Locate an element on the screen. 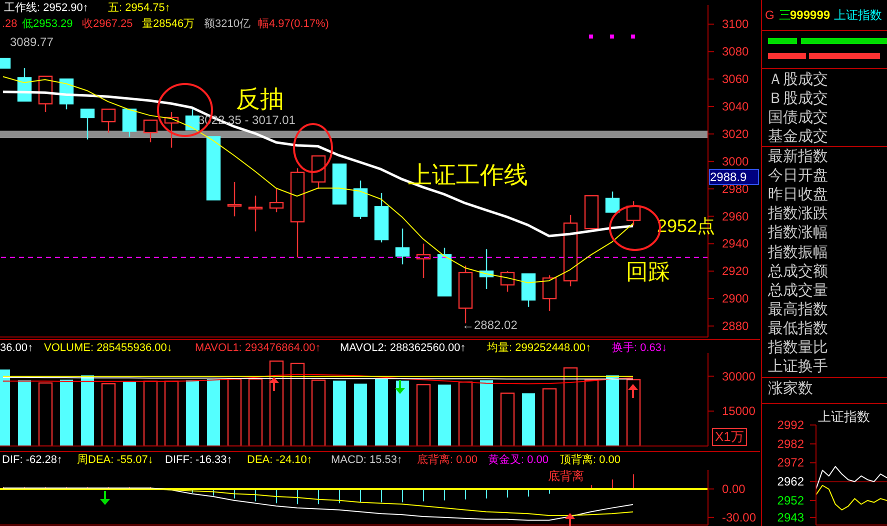 Image resolution: width=887 pixels, height=526 pixels. text: 上证换手 is located at coordinates (798, 367).